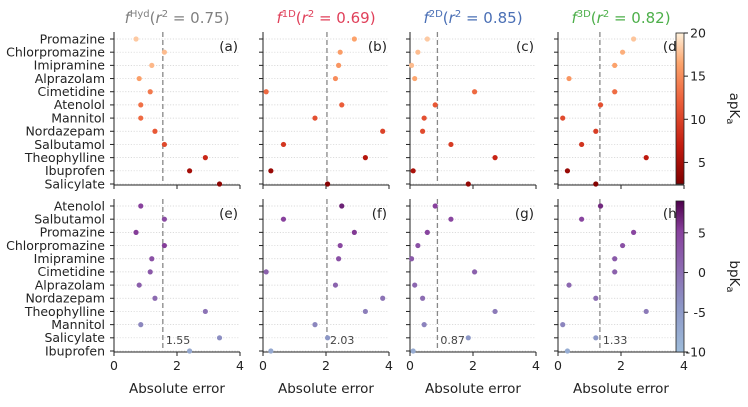 This screenshot has width=748, height=407. I want to click on panel-letter: (e), so click(228, 214).